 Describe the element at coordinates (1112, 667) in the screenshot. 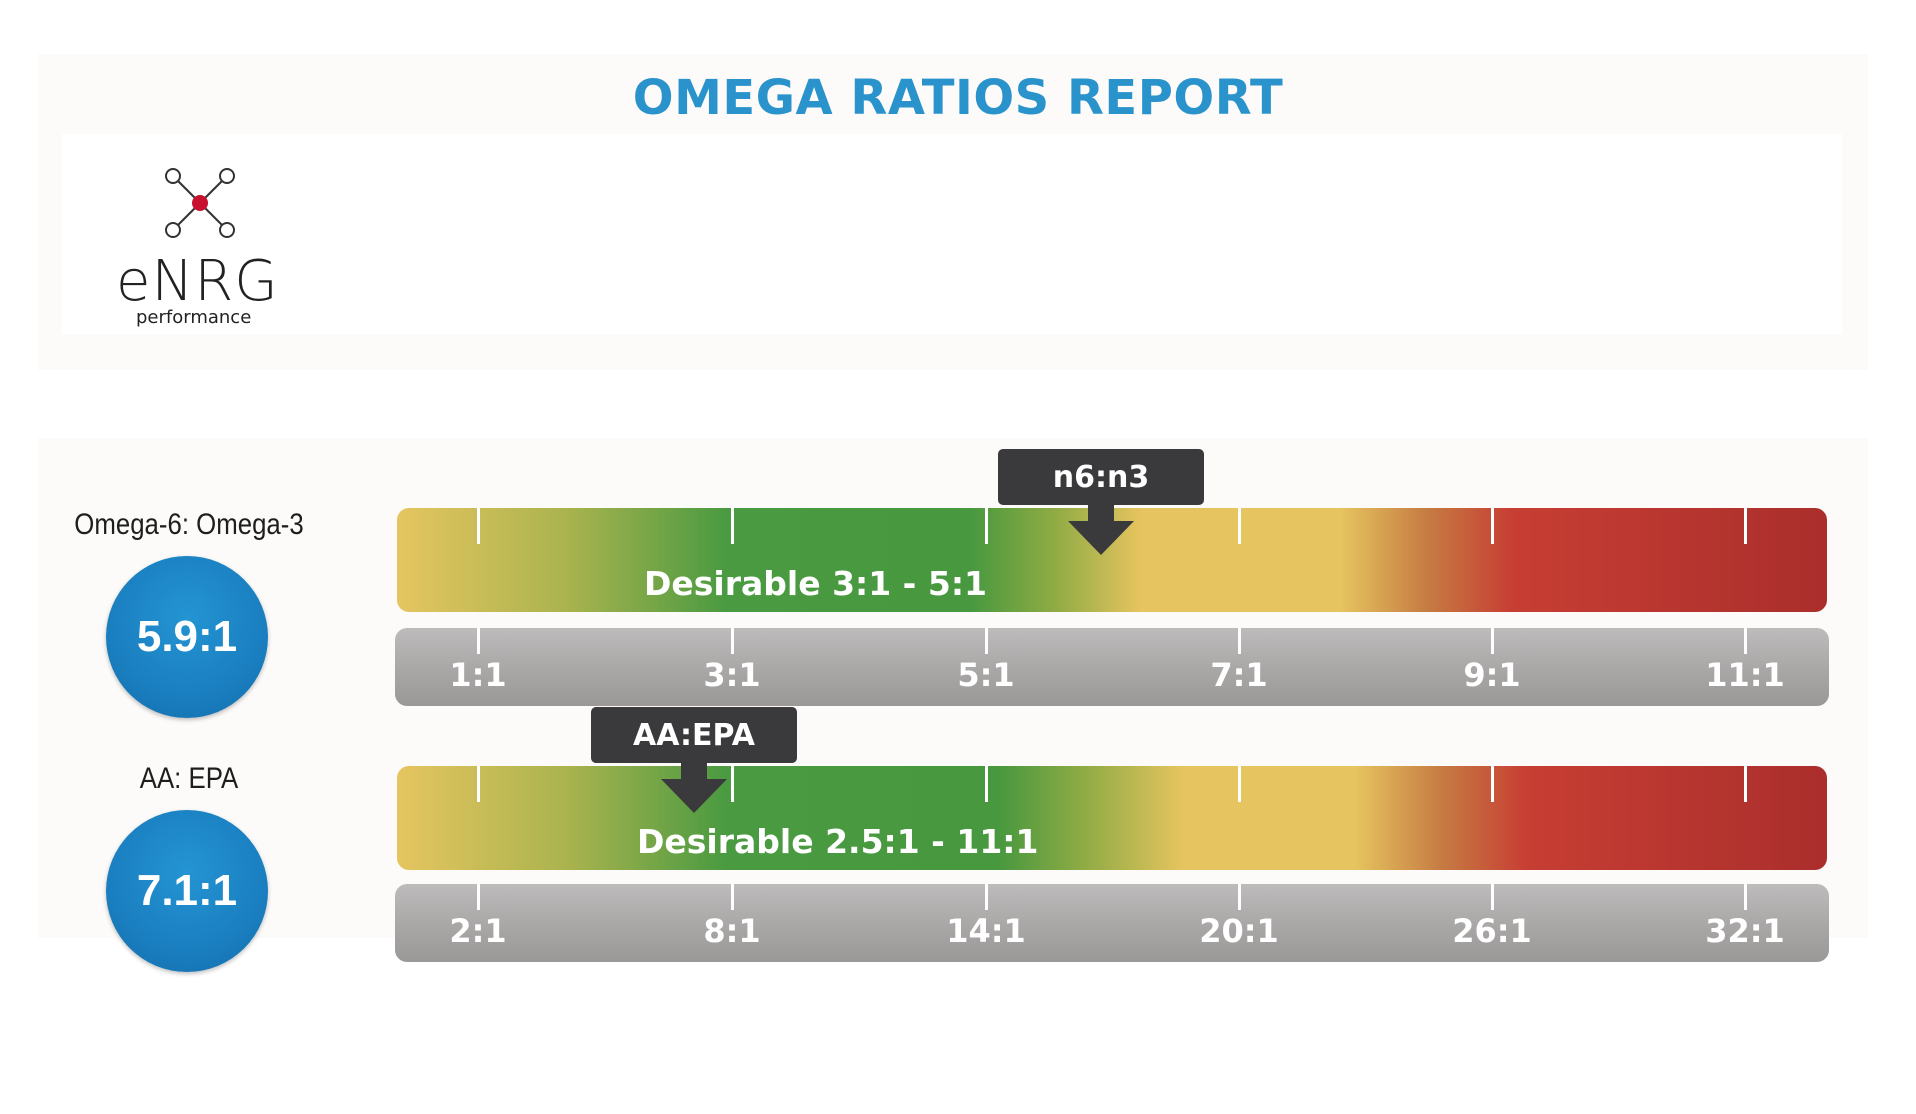

I see `axis-bar-omega: 1:1 3:1 5:1 7:1 9:1 11:1` at that location.